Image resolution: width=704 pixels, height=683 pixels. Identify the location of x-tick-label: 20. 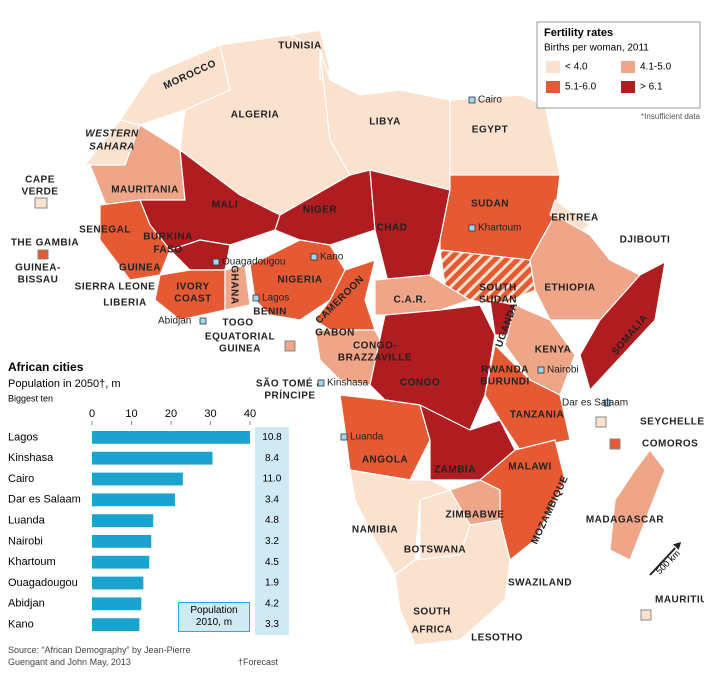
(171, 414).